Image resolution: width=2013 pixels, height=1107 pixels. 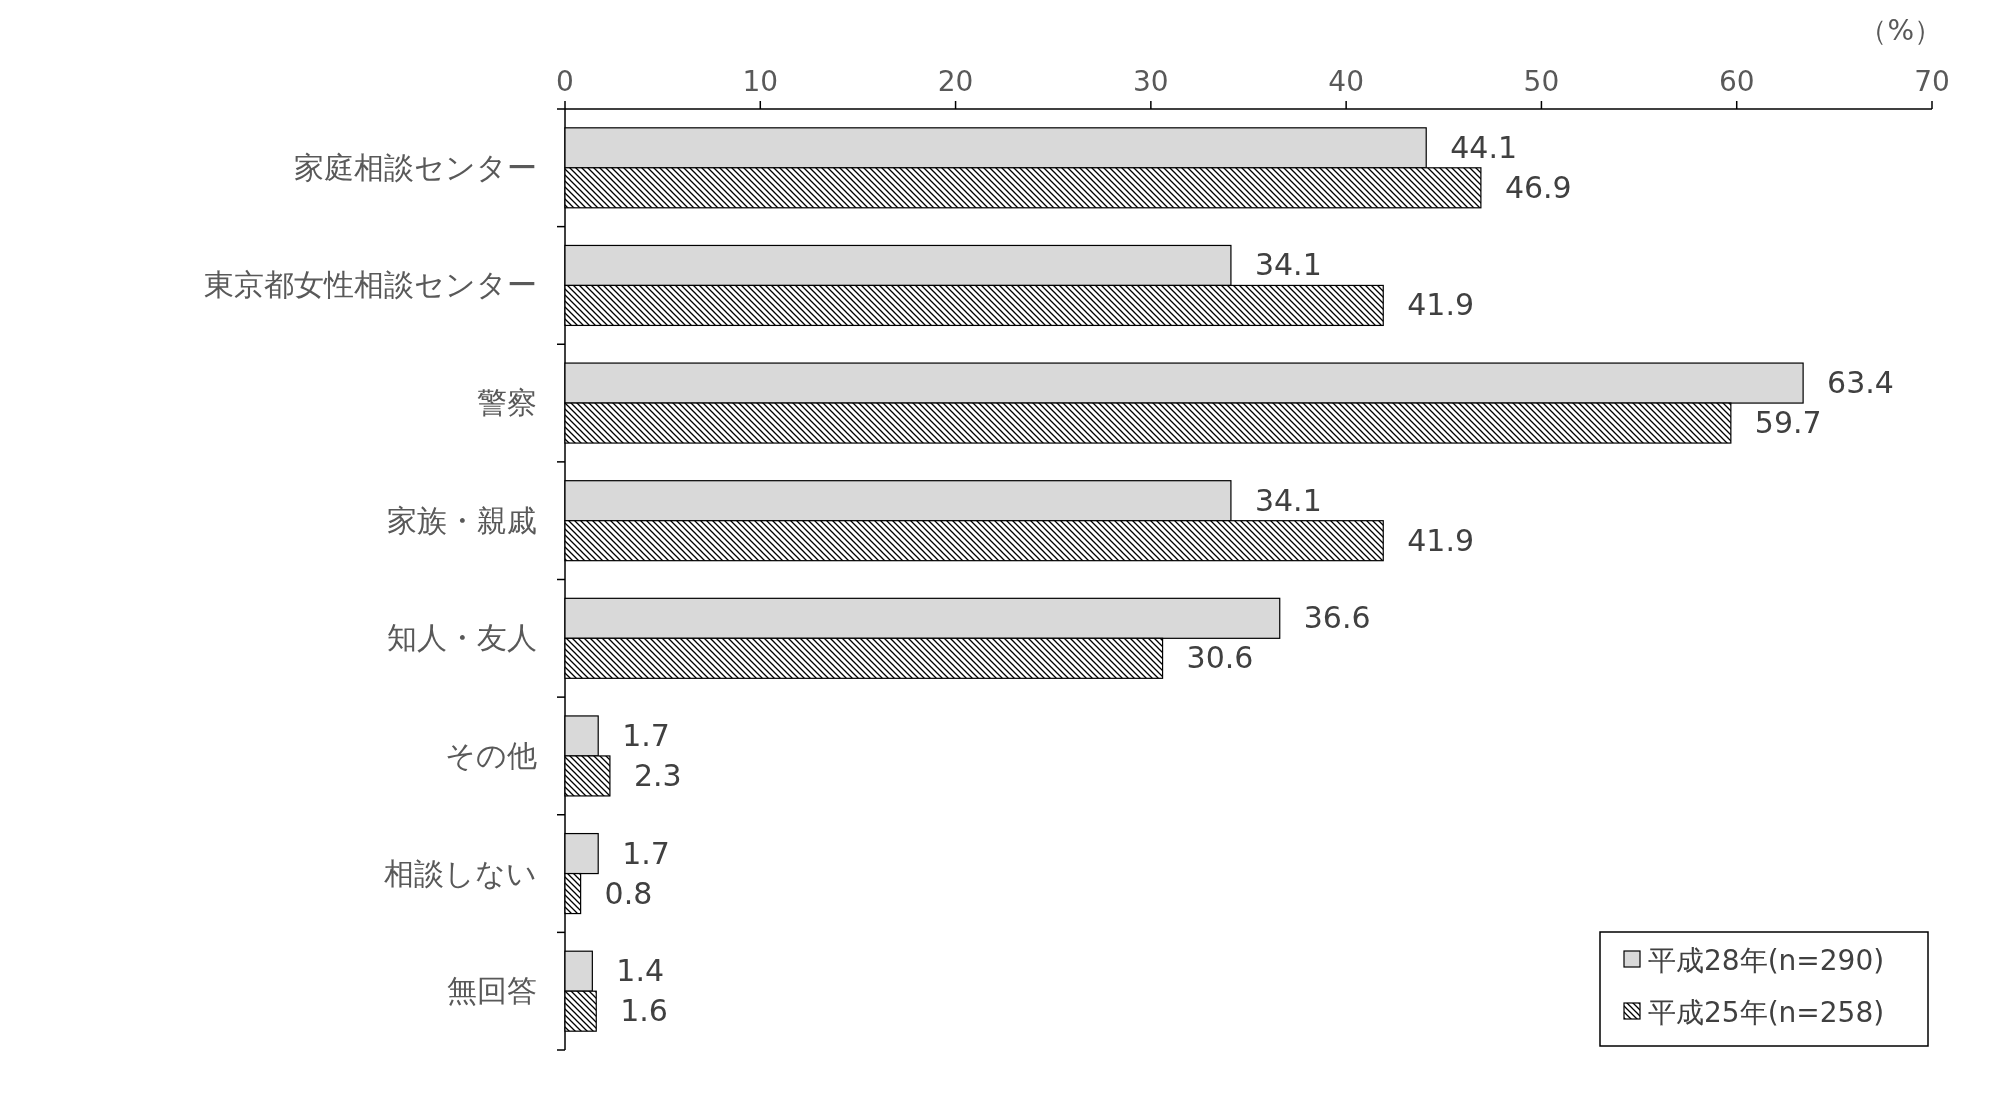 What do you see at coordinates (1346, 81) in the screenshot?
I see `x-tick-label: 40` at bounding box center [1346, 81].